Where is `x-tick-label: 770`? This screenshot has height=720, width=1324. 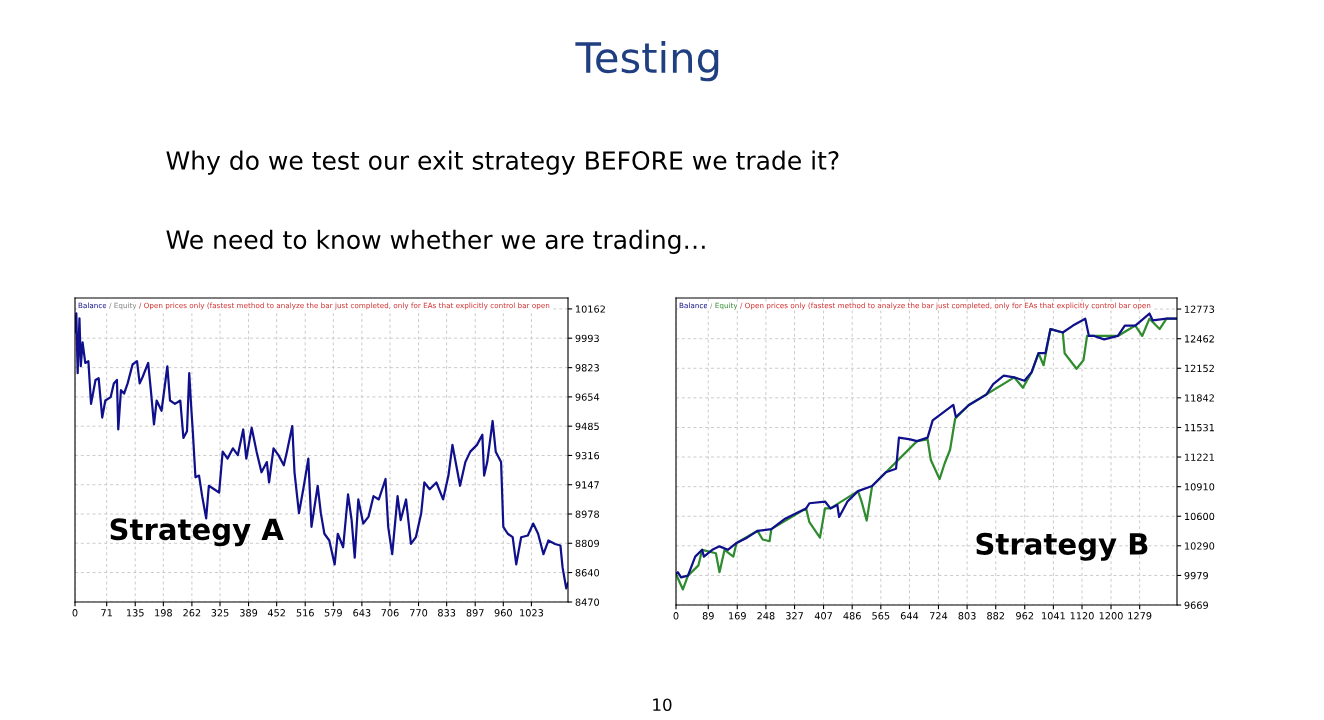 x-tick-label: 770 is located at coordinates (419, 613).